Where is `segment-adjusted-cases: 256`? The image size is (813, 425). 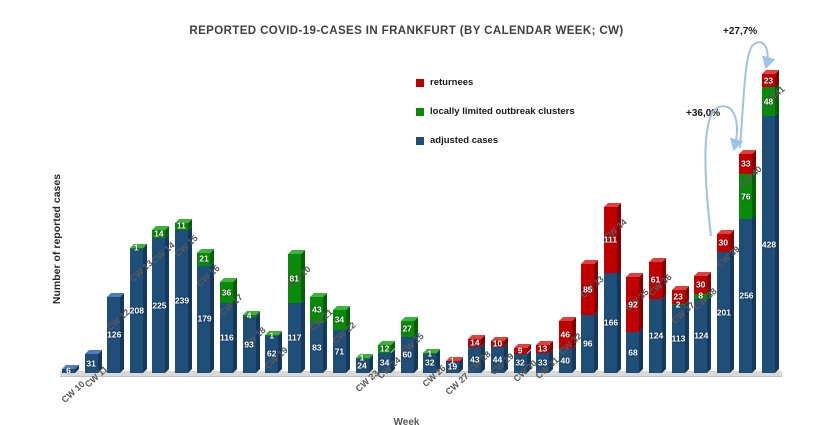 segment-adjusted-cases: 256 is located at coordinates (746, 296).